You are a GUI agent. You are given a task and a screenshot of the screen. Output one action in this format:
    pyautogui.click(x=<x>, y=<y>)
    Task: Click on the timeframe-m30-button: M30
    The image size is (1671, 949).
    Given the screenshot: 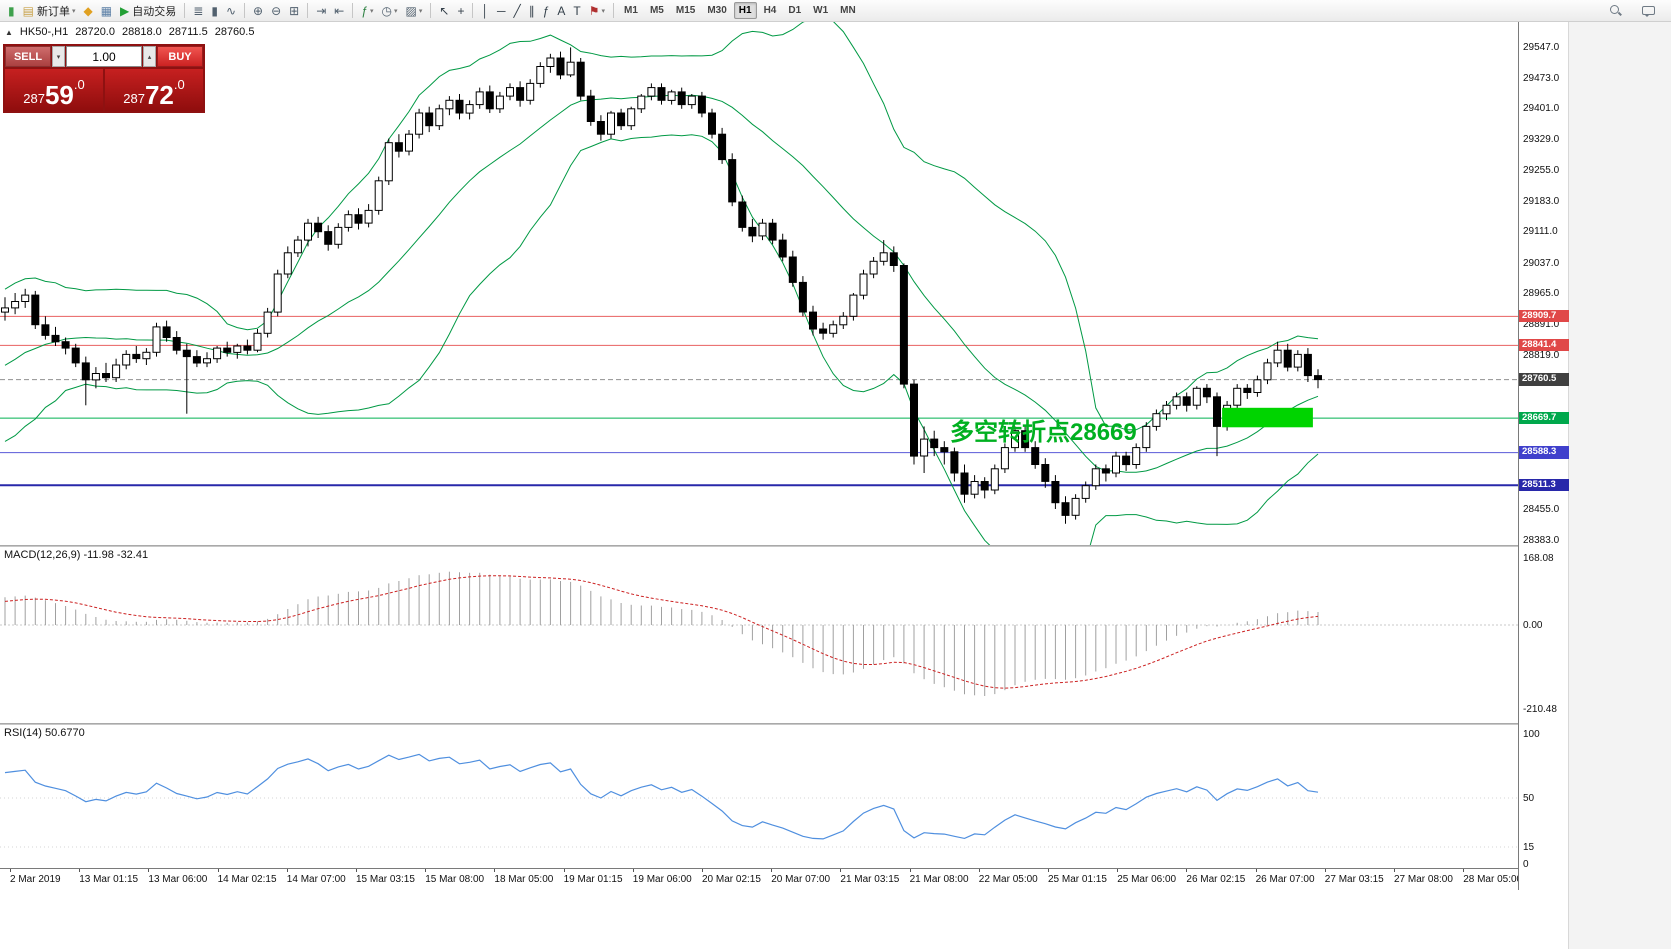 What is the action you would take?
    pyautogui.click(x=717, y=10)
    